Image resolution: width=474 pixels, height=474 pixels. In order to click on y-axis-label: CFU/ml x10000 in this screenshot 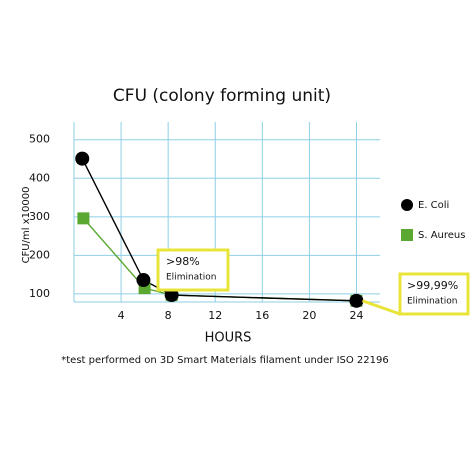, I will do `click(26, 225)`.